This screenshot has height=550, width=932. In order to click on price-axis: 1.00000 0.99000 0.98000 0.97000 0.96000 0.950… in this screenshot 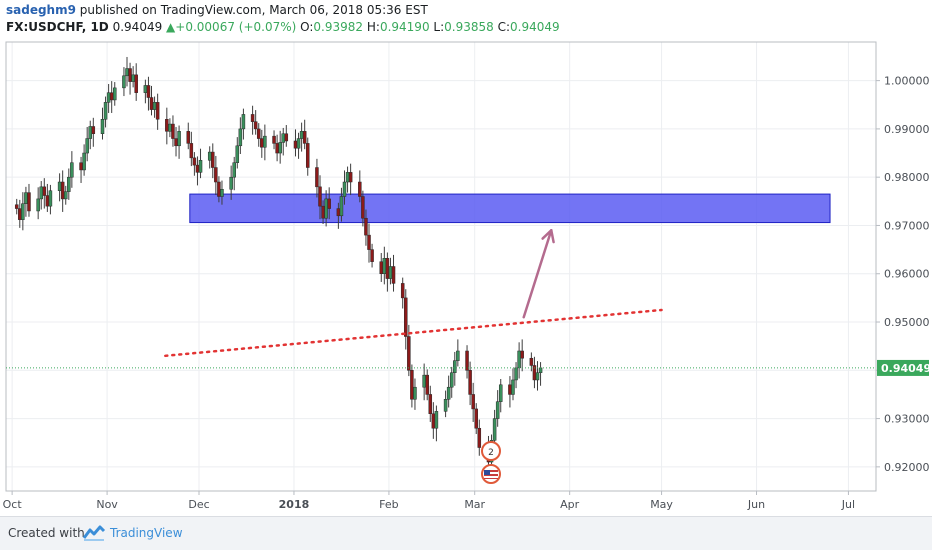, I will do `click(903, 274)`.